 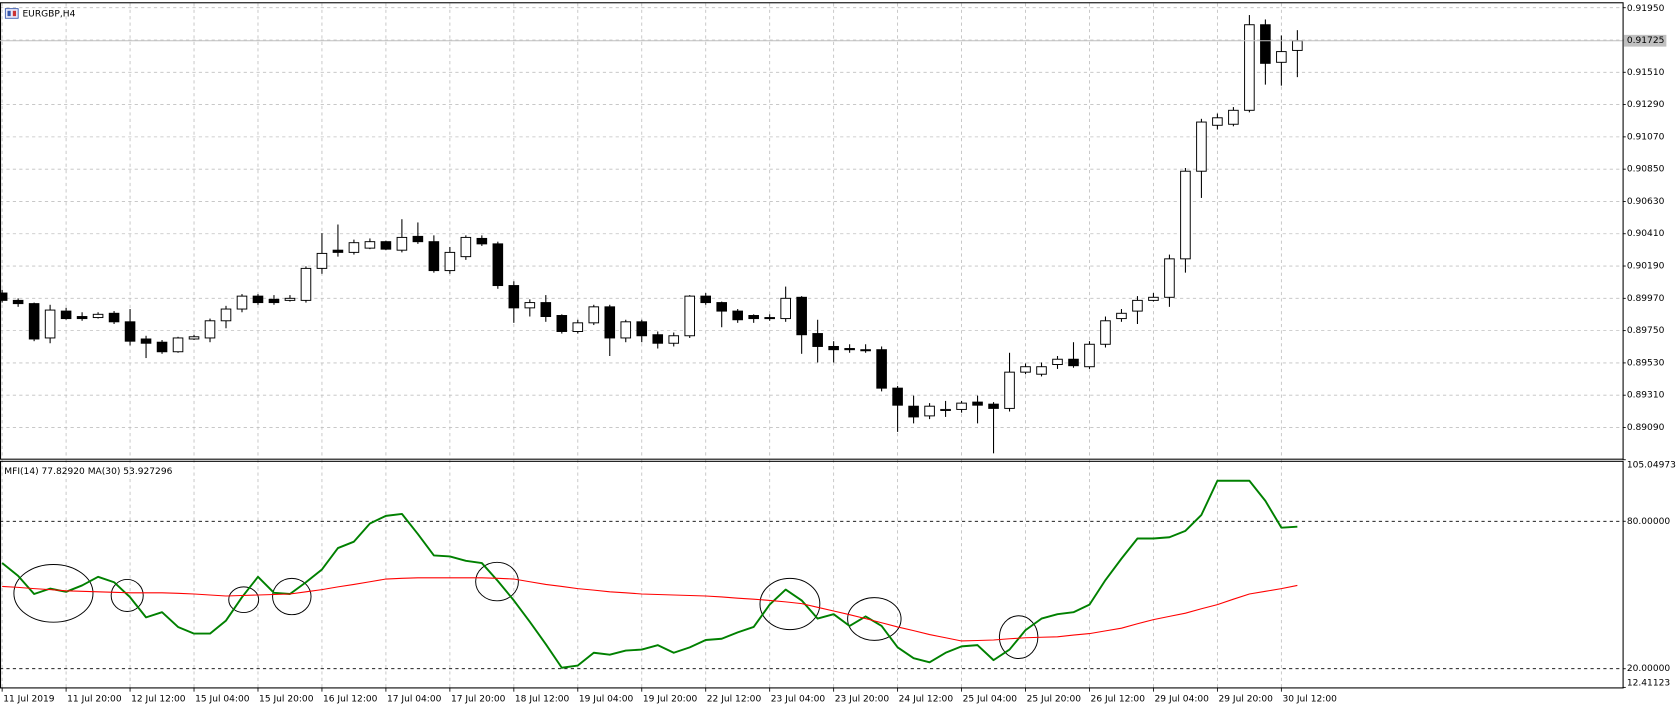 What do you see at coordinates (1649, 522) in the screenshot?
I see `y-tick-label: 80.00000` at bounding box center [1649, 522].